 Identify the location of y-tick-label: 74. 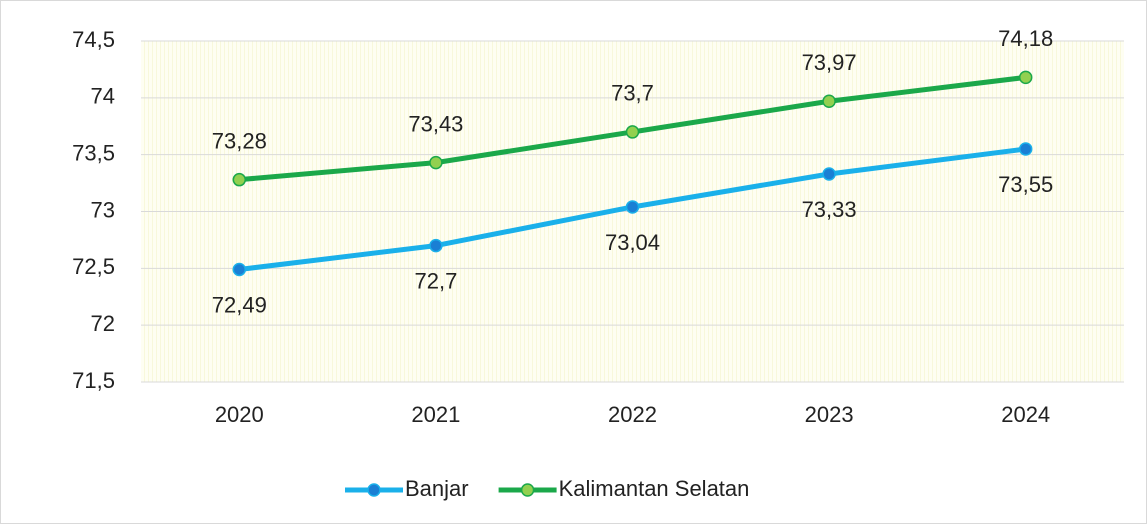
(103, 96).